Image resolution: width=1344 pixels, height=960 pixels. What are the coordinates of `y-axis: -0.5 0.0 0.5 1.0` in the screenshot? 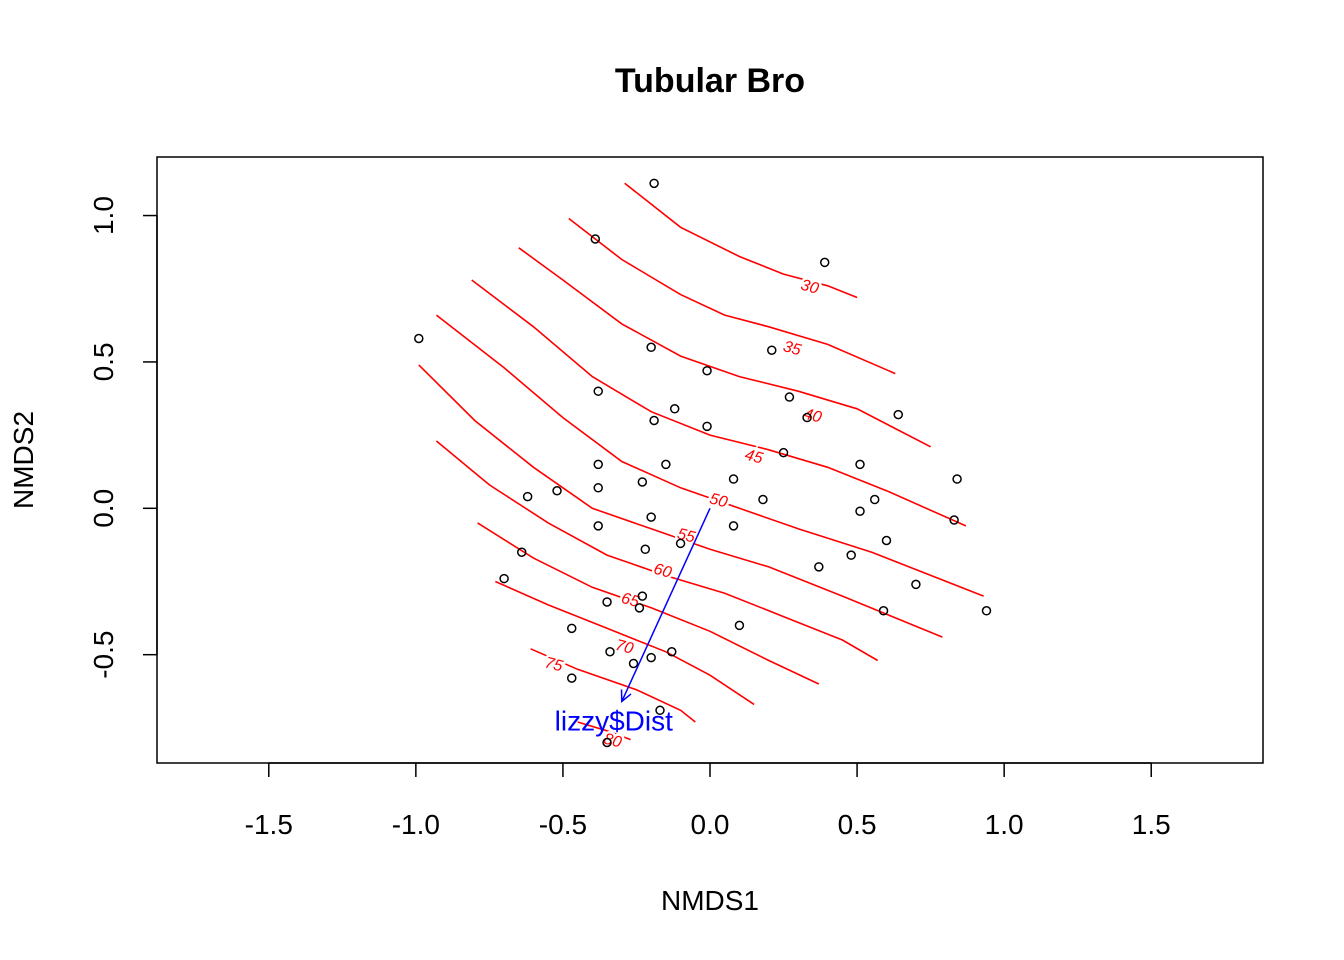 It's located at (123, 437).